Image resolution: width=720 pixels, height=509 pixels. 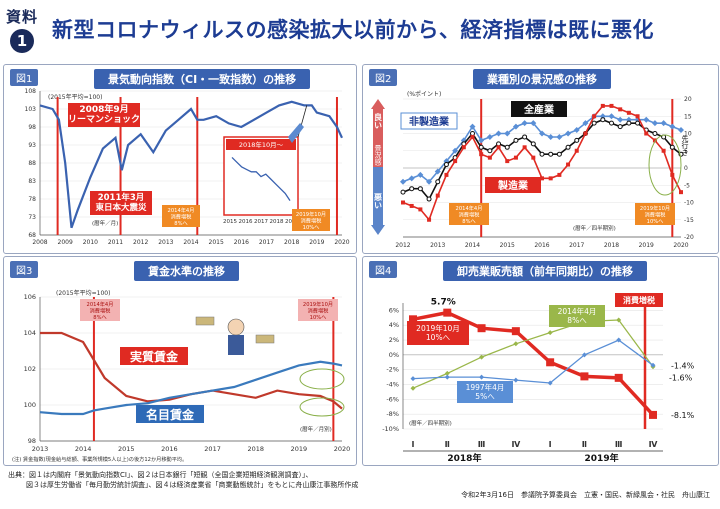 What do you see at coordinates (191, 164) in the screenshot?
I see `fig1-series-line` at bounding box center [191, 164].